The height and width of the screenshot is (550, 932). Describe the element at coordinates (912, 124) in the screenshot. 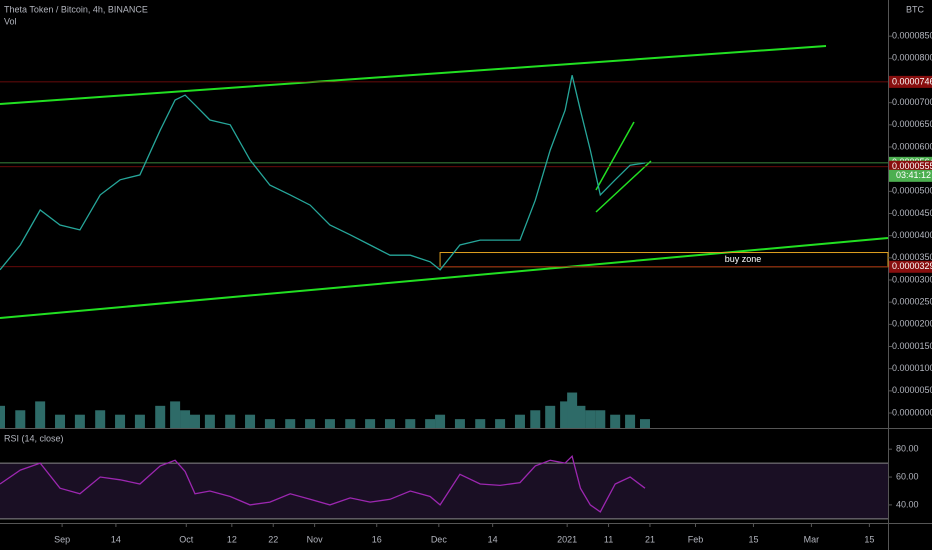

I see `y-tick-label: 0.00006500` at that location.